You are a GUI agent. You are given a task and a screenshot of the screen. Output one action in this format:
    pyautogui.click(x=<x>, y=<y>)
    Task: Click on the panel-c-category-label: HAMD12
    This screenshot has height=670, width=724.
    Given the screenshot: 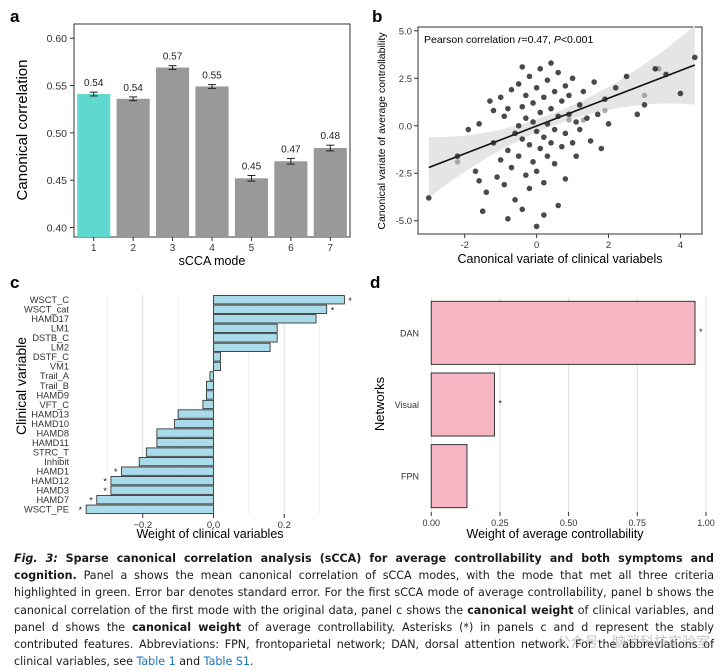 What is the action you would take?
    pyautogui.click(x=50, y=481)
    